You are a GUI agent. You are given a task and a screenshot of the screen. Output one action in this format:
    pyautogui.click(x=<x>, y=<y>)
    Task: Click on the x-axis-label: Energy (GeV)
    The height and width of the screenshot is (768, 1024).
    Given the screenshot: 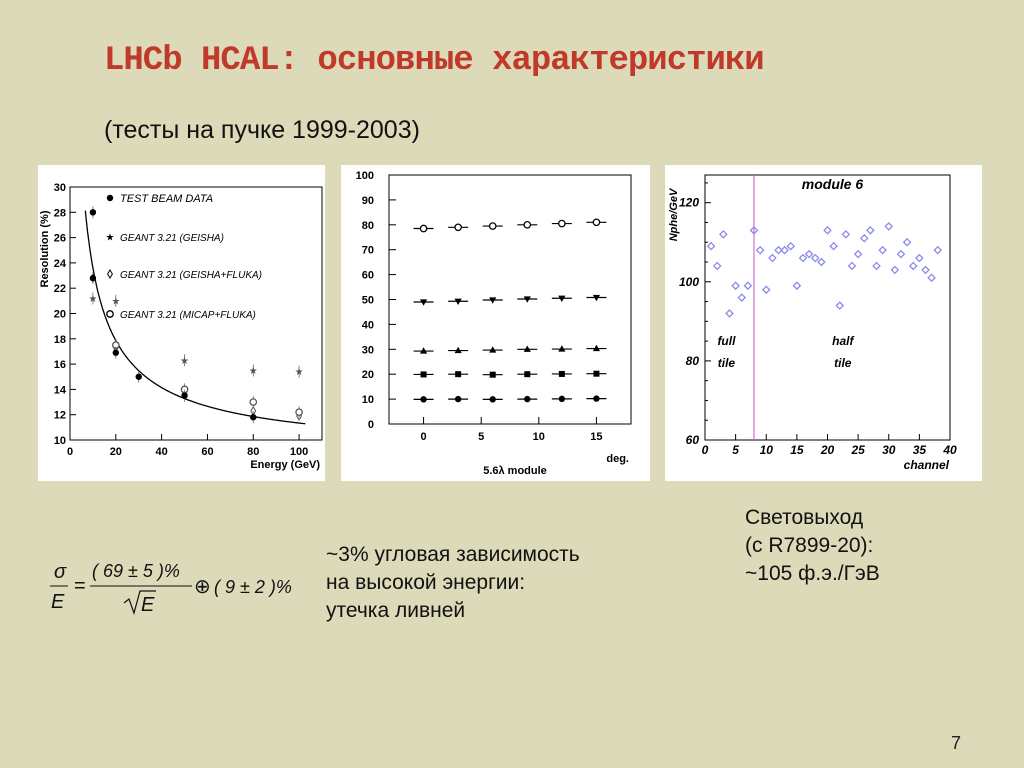 What is the action you would take?
    pyautogui.click(x=285, y=465)
    